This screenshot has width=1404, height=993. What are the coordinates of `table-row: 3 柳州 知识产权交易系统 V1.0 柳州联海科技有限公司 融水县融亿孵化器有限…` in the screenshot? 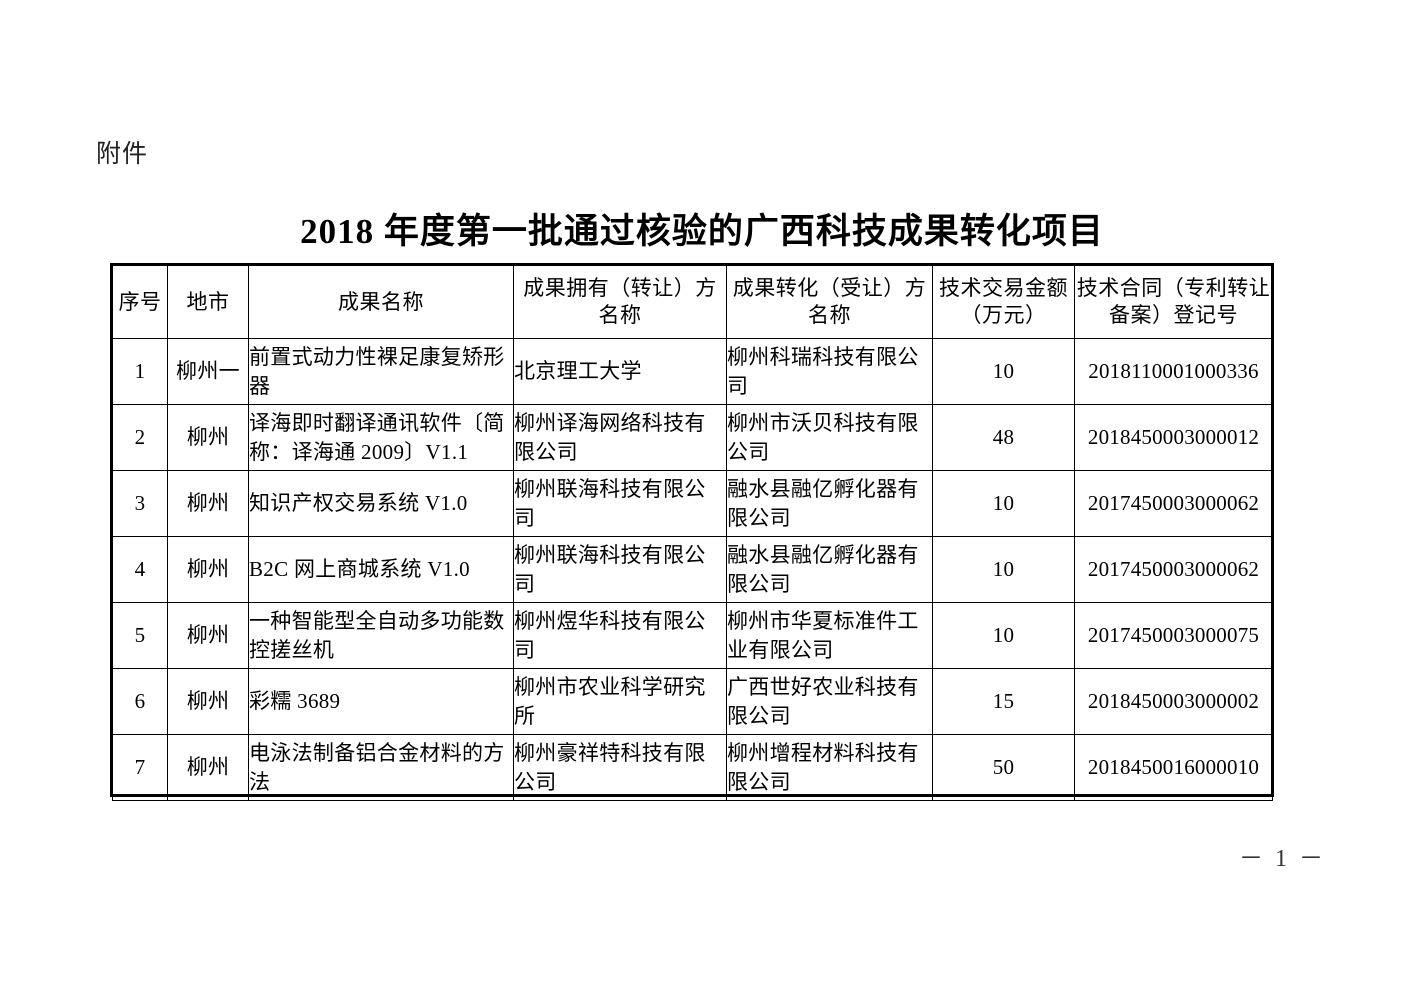 It's located at (692, 503).